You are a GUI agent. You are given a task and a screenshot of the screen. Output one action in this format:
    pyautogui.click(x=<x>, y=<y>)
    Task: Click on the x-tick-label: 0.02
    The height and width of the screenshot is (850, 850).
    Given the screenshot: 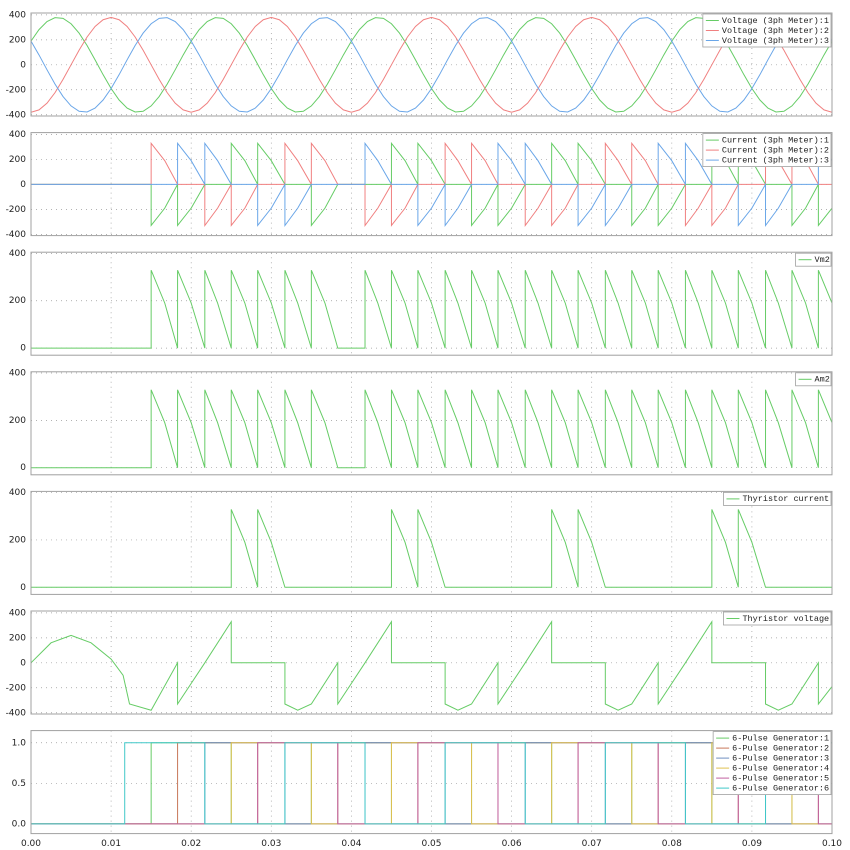 What is the action you would take?
    pyautogui.click(x=191, y=844)
    